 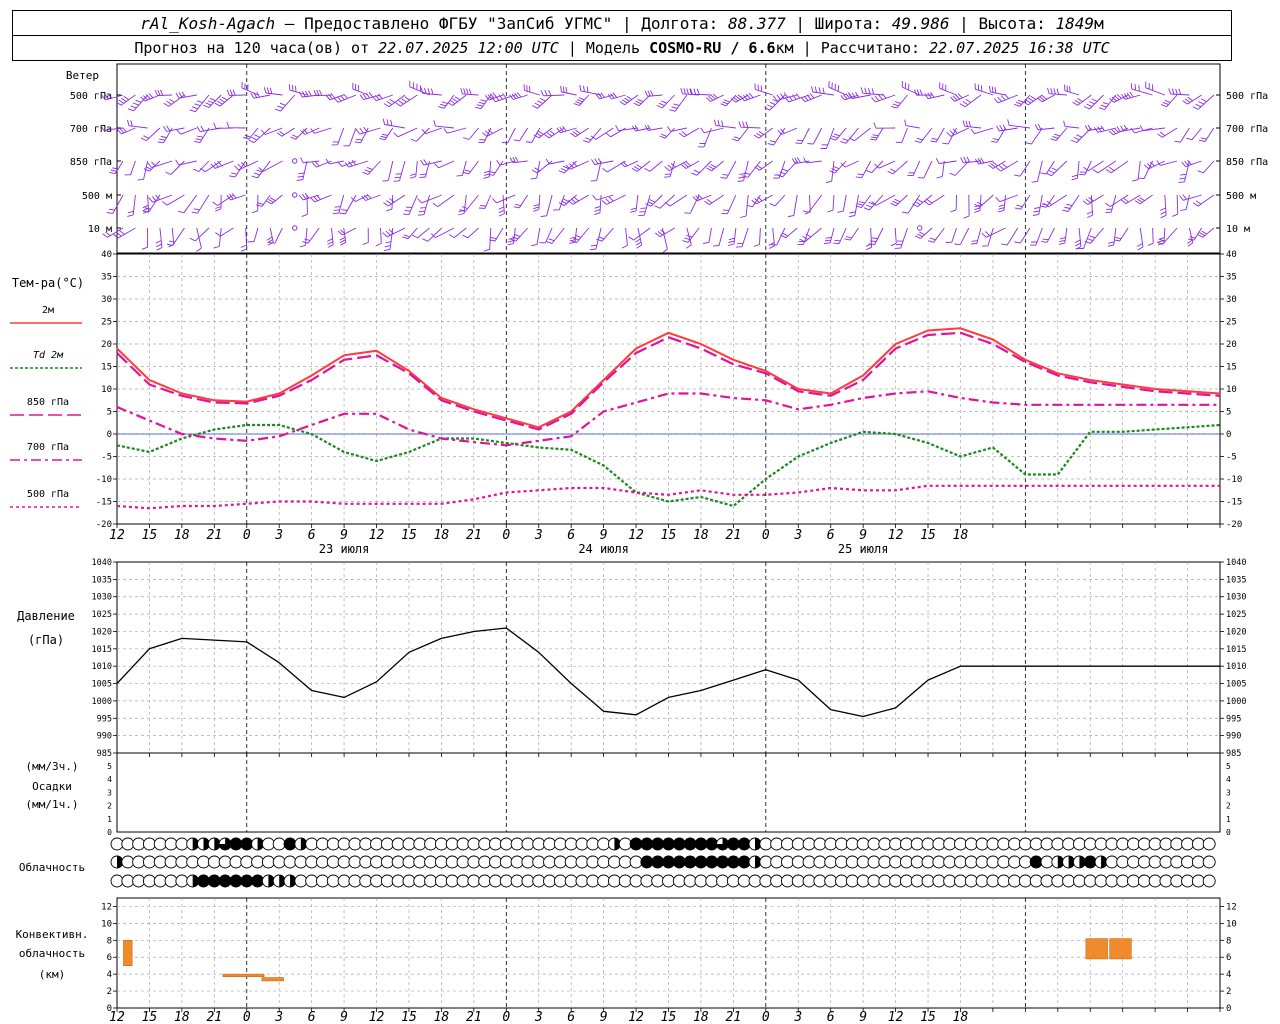 What do you see at coordinates (344, 535) in the screenshot?
I see `hour-label: 9` at bounding box center [344, 535].